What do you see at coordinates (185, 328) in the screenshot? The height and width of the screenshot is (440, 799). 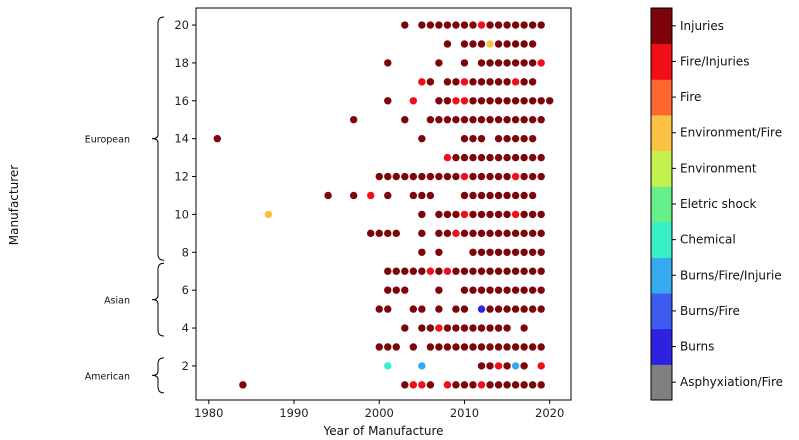 I see `y-tick-label: 4` at bounding box center [185, 328].